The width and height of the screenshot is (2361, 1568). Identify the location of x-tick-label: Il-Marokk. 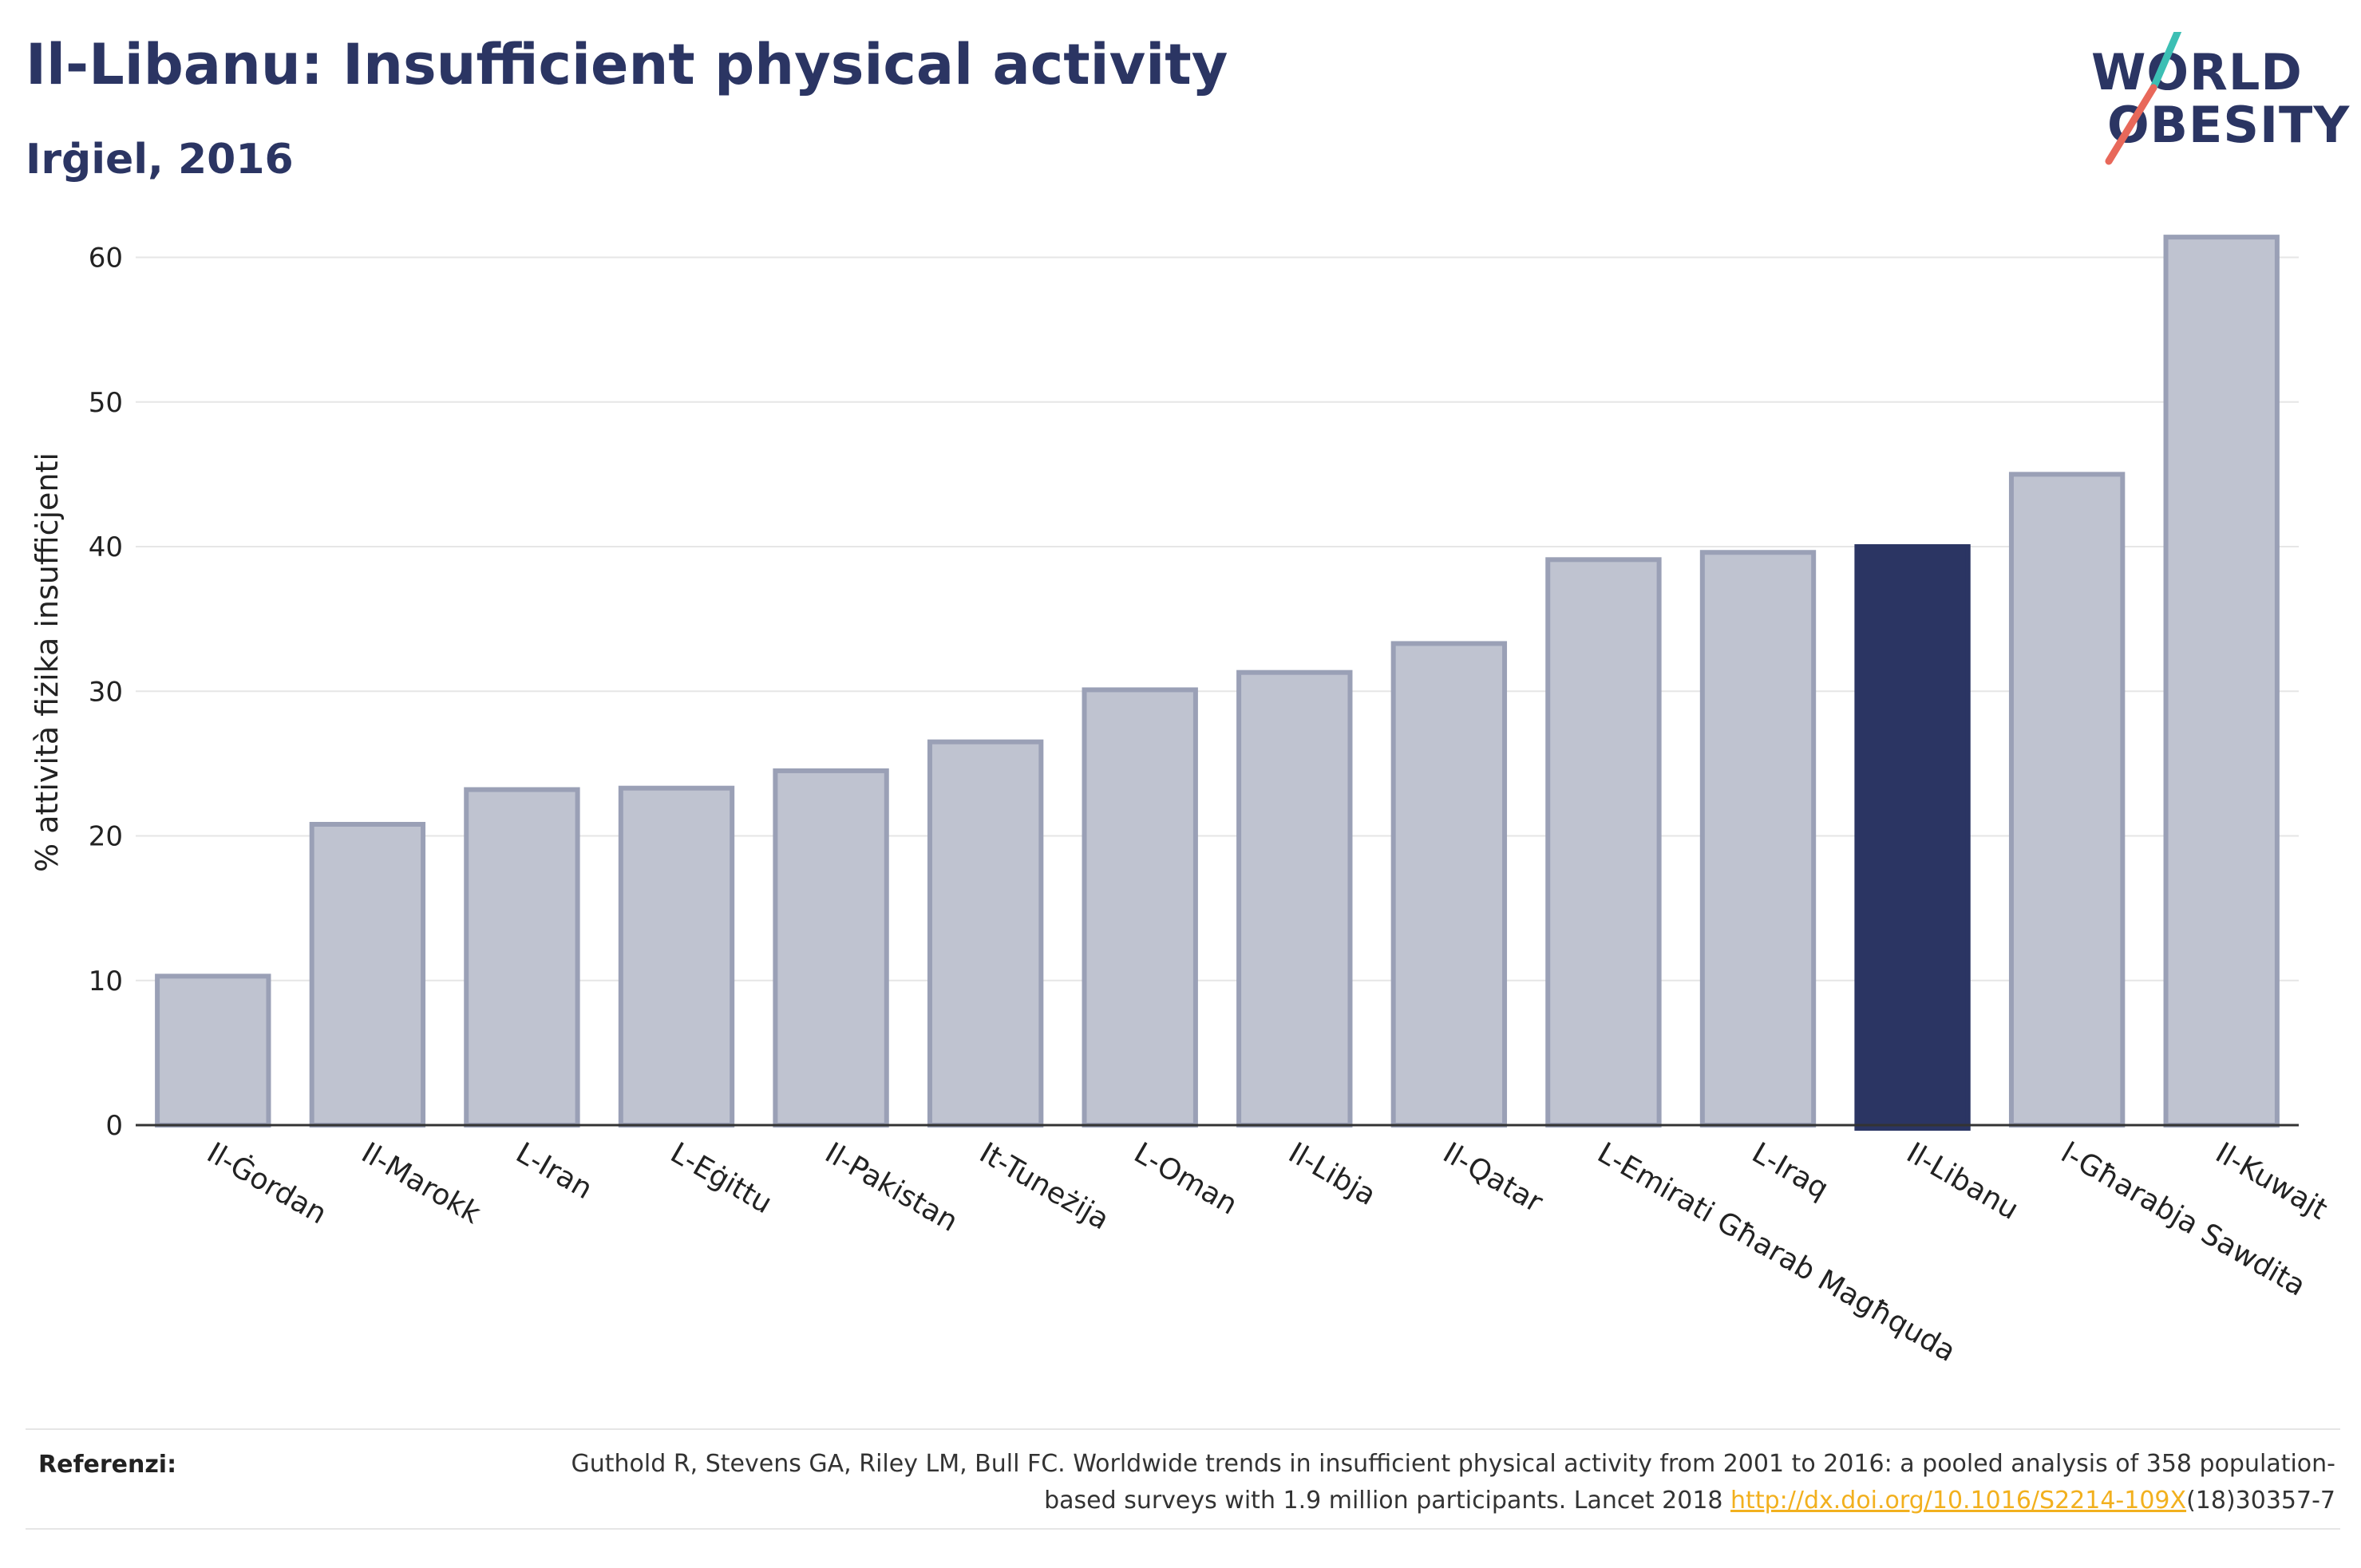
(421, 1183).